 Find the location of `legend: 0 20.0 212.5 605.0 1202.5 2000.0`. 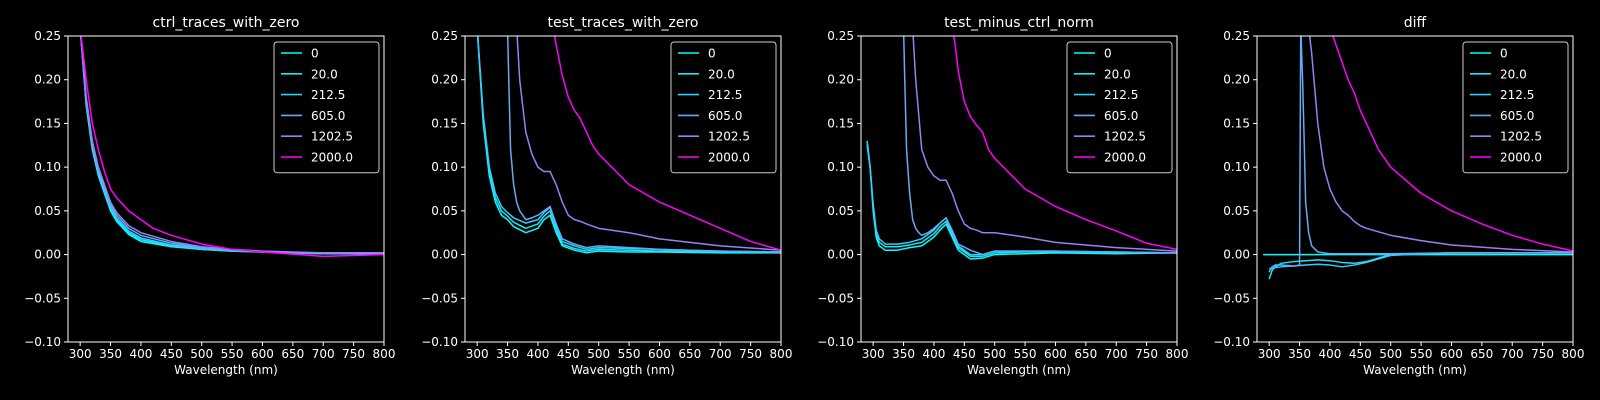

legend: 0 20.0 212.5 605.0 1202.5 2000.0 is located at coordinates (326, 107).